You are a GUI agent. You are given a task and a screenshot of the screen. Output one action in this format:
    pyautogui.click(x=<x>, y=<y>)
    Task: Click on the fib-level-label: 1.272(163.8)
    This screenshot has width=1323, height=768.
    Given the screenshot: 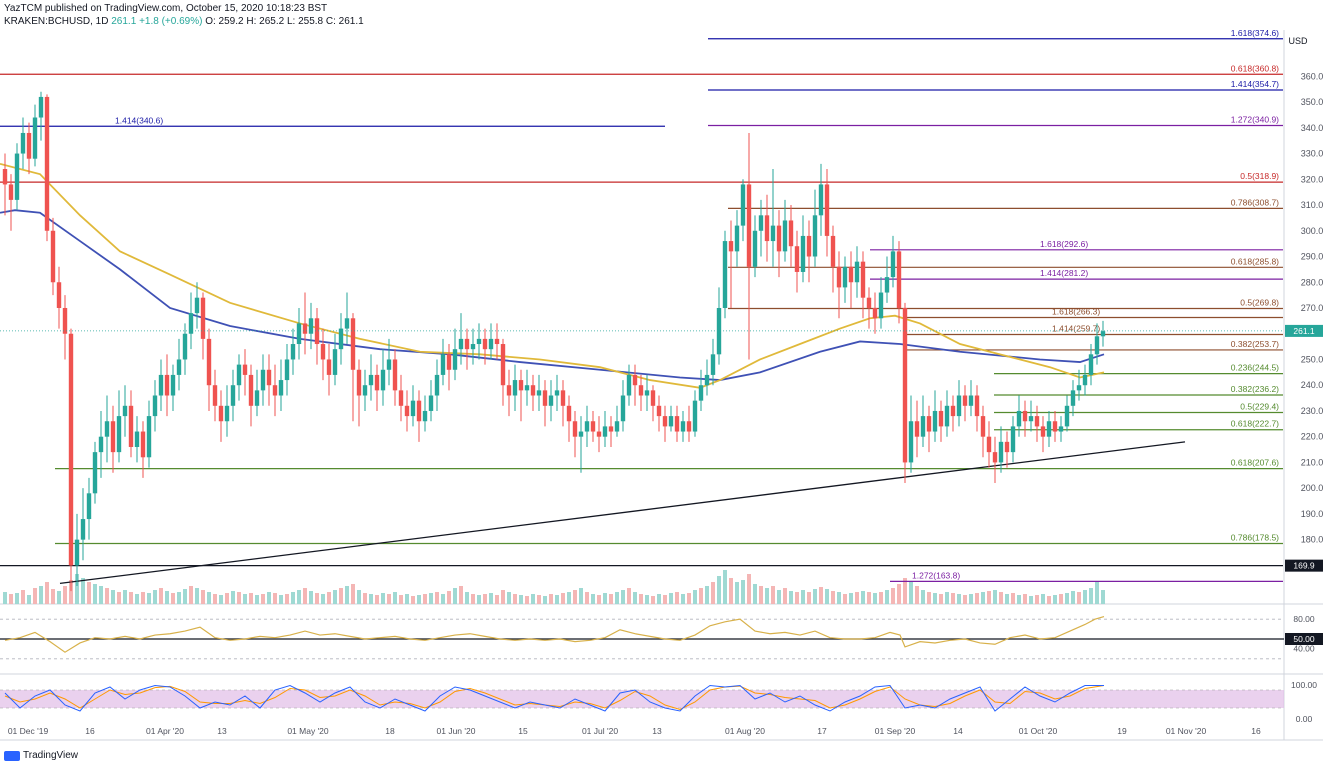 What is the action you would take?
    pyautogui.click(x=936, y=575)
    